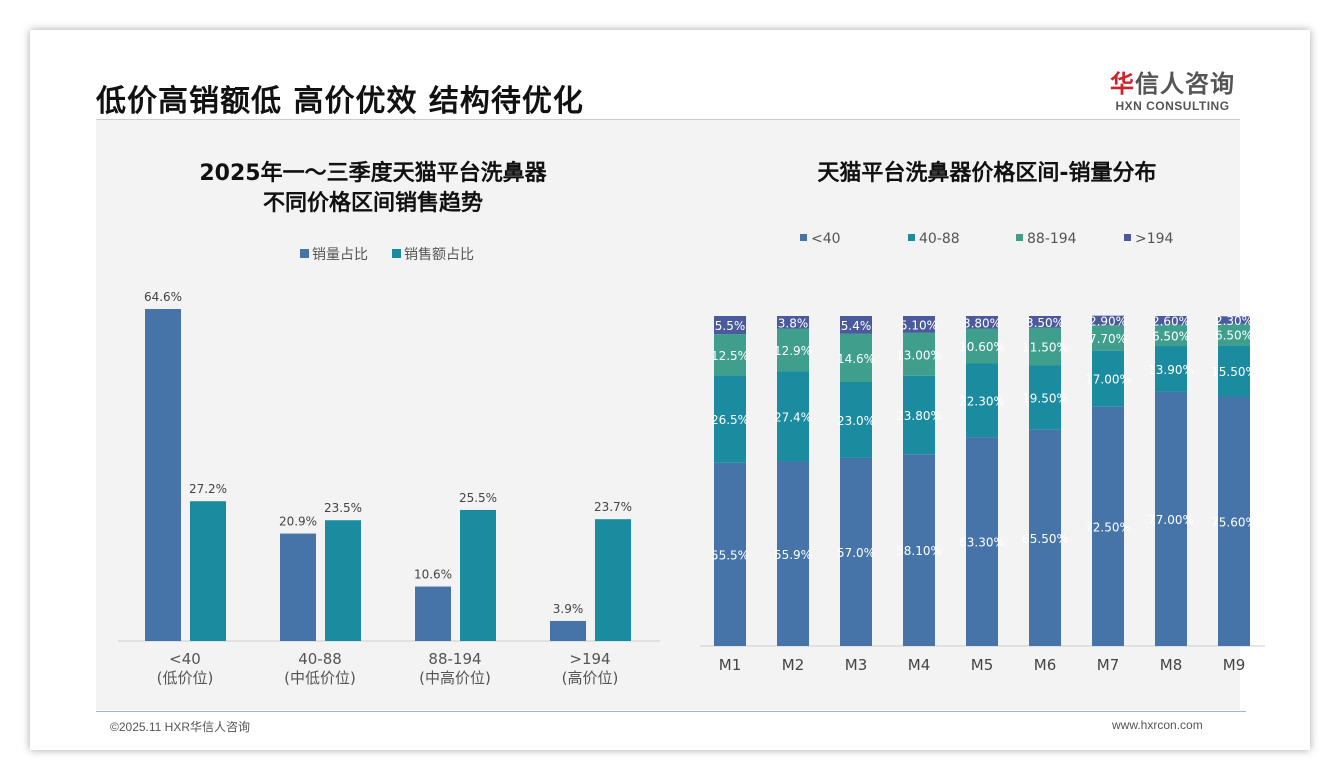 This screenshot has width=1340, height=780. I want to click on x-tick-label: M6, so click(1045, 665).